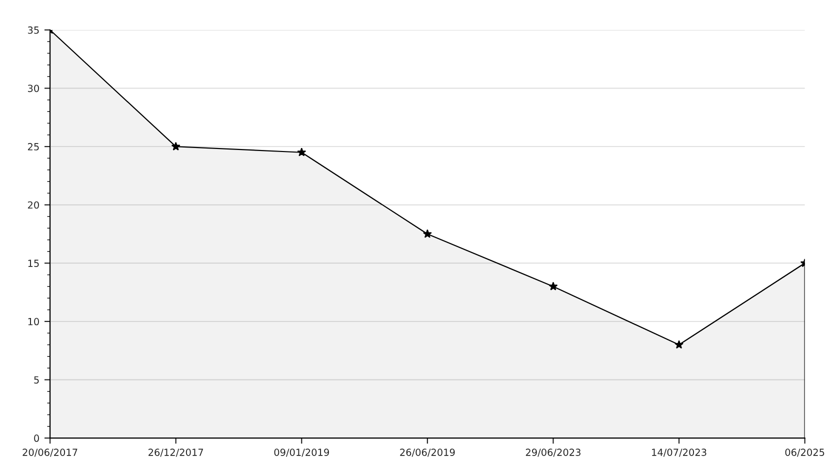 The image size is (834, 468). Describe the element at coordinates (33, 322) in the screenshot. I see `y-tick-label: 10` at that location.